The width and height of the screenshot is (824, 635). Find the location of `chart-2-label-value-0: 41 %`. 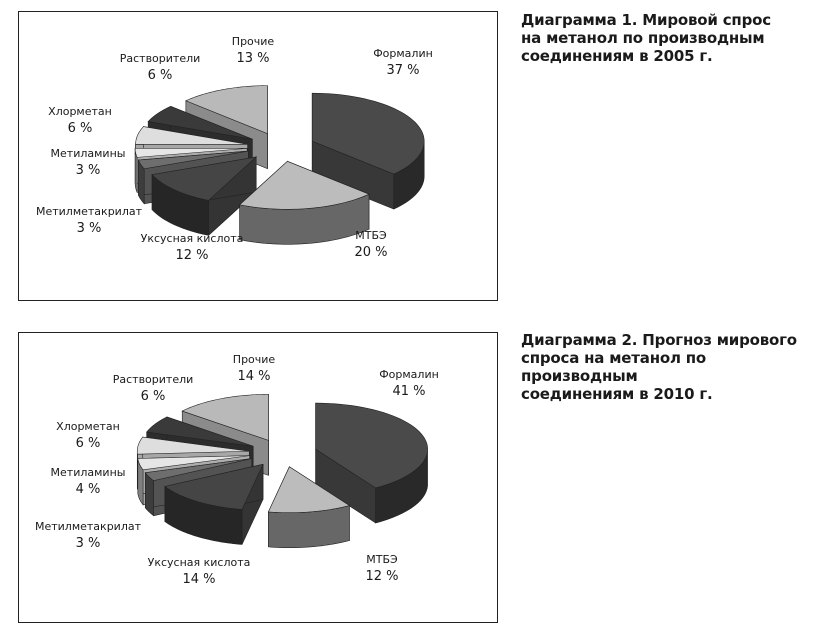

chart-2-label-value-0: 41 % is located at coordinates (408, 391).